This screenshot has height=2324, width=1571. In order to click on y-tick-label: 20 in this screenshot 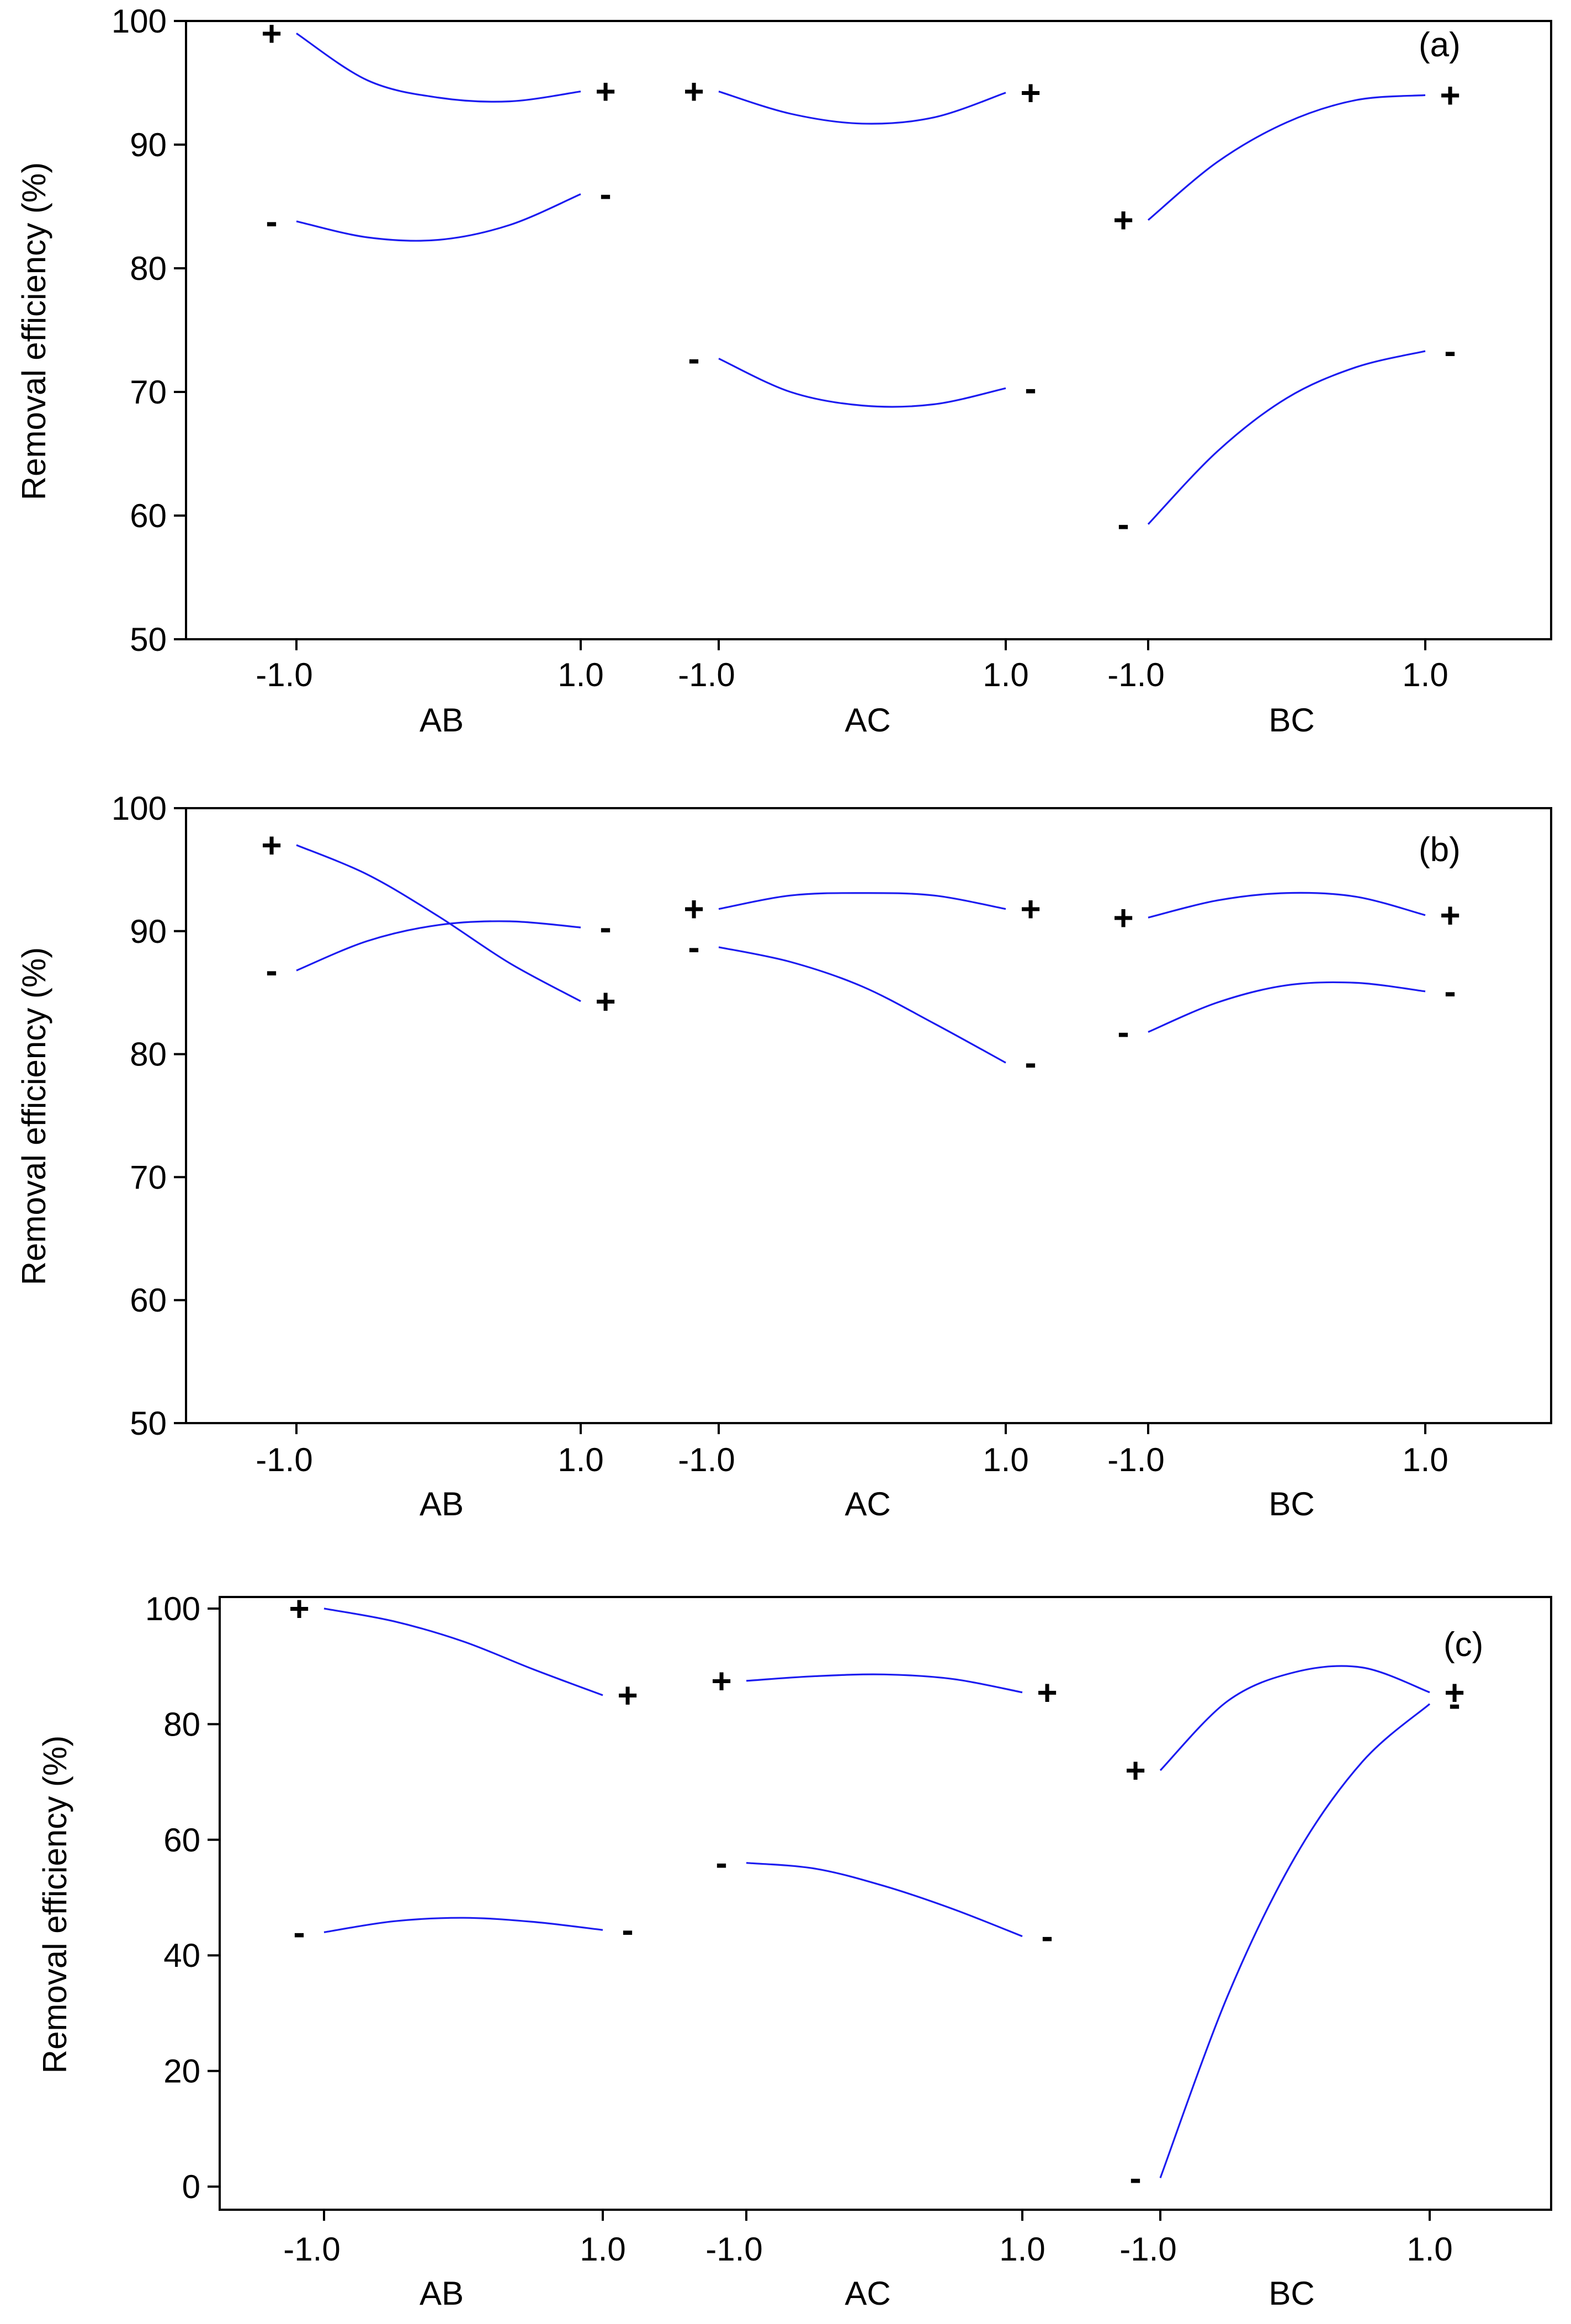, I will do `click(181, 2071)`.